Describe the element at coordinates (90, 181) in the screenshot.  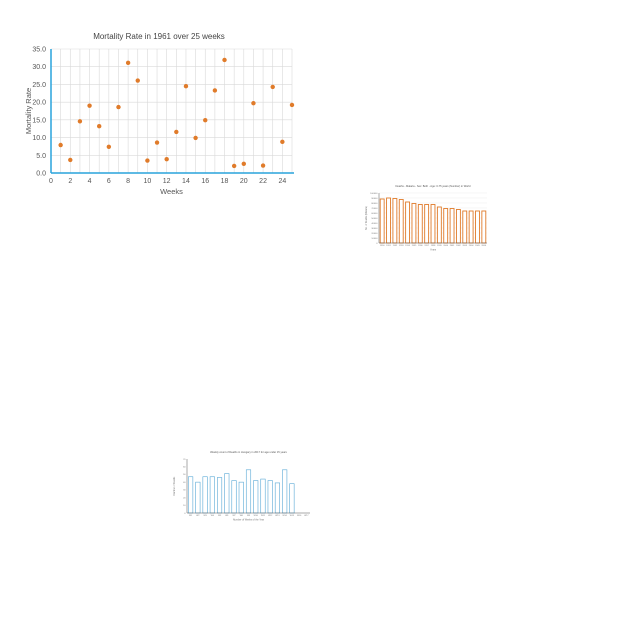
I see `x-tick-label: 4` at that location.